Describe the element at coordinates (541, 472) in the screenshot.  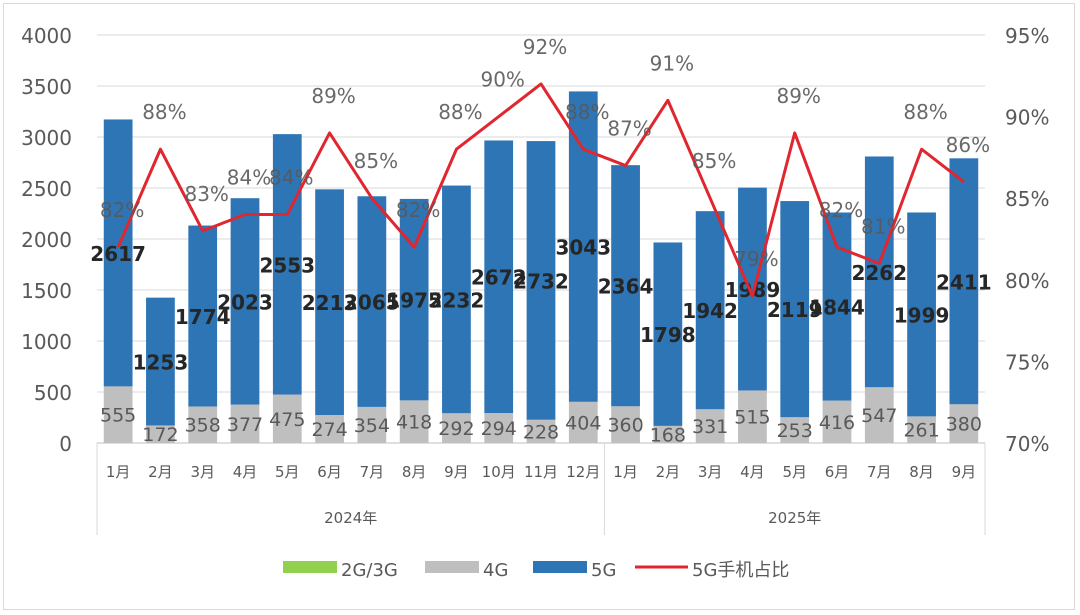
I see `x-tick-label: 11月` at that location.